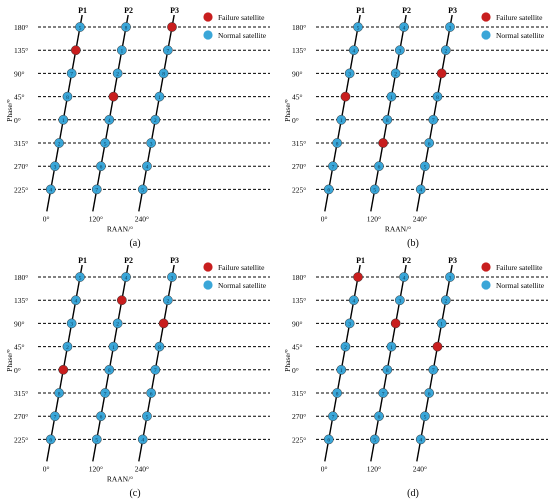 The image size is (550, 502). What do you see at coordinates (21, 393) in the screenshot?
I see `phase-tick-label: 315°` at bounding box center [21, 393].